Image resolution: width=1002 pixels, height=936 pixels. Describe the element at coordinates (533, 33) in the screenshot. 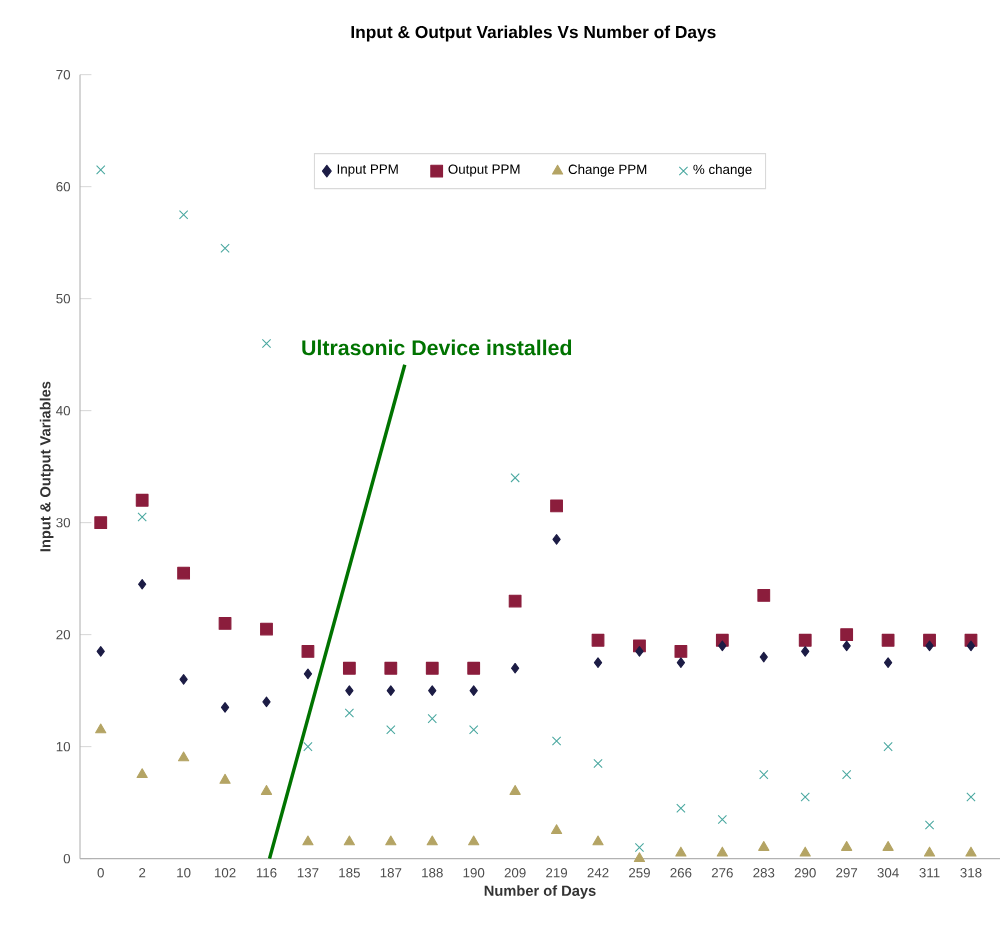

I see `chart-title: Input & Output Variables Vs Number of Days` at that location.